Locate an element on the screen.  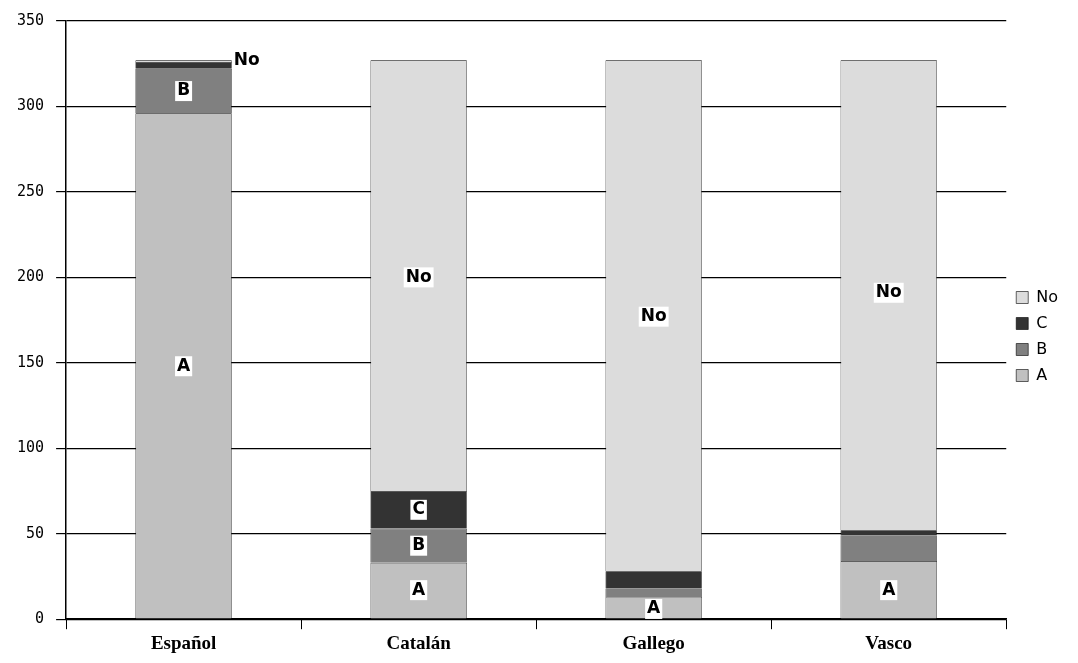
x-tick-label: Catalán is located at coordinates (419, 642).